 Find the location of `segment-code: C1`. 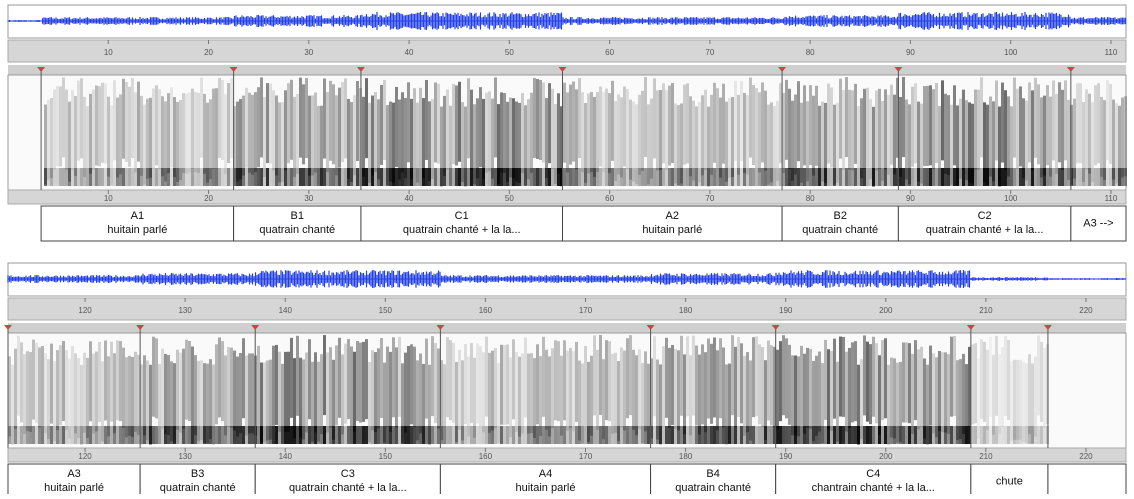

segment-code: C1 is located at coordinates (462, 216).